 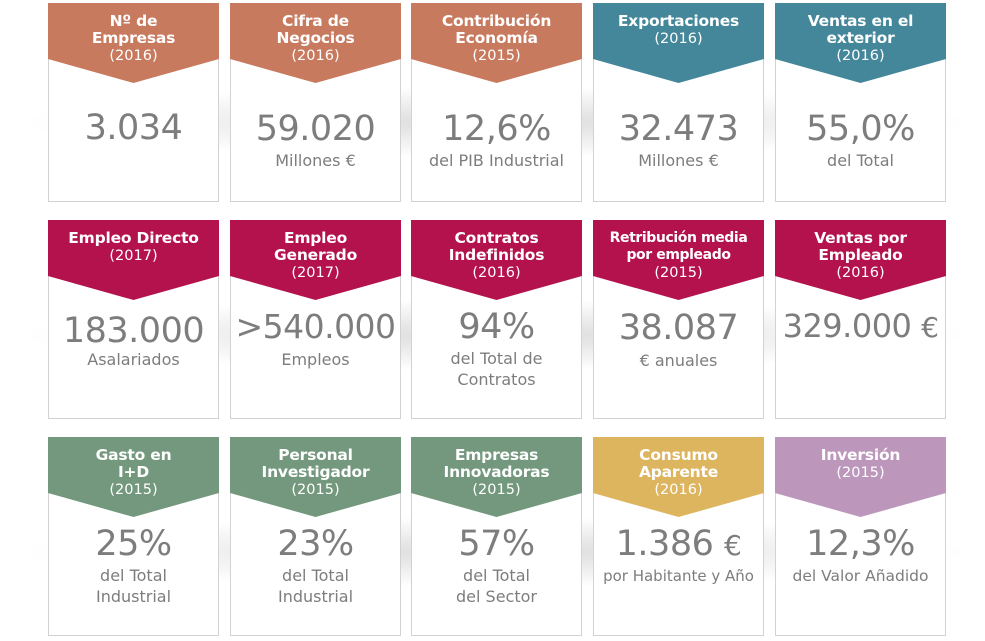 What do you see at coordinates (133, 544) in the screenshot?
I see `card-value: 25%` at bounding box center [133, 544].